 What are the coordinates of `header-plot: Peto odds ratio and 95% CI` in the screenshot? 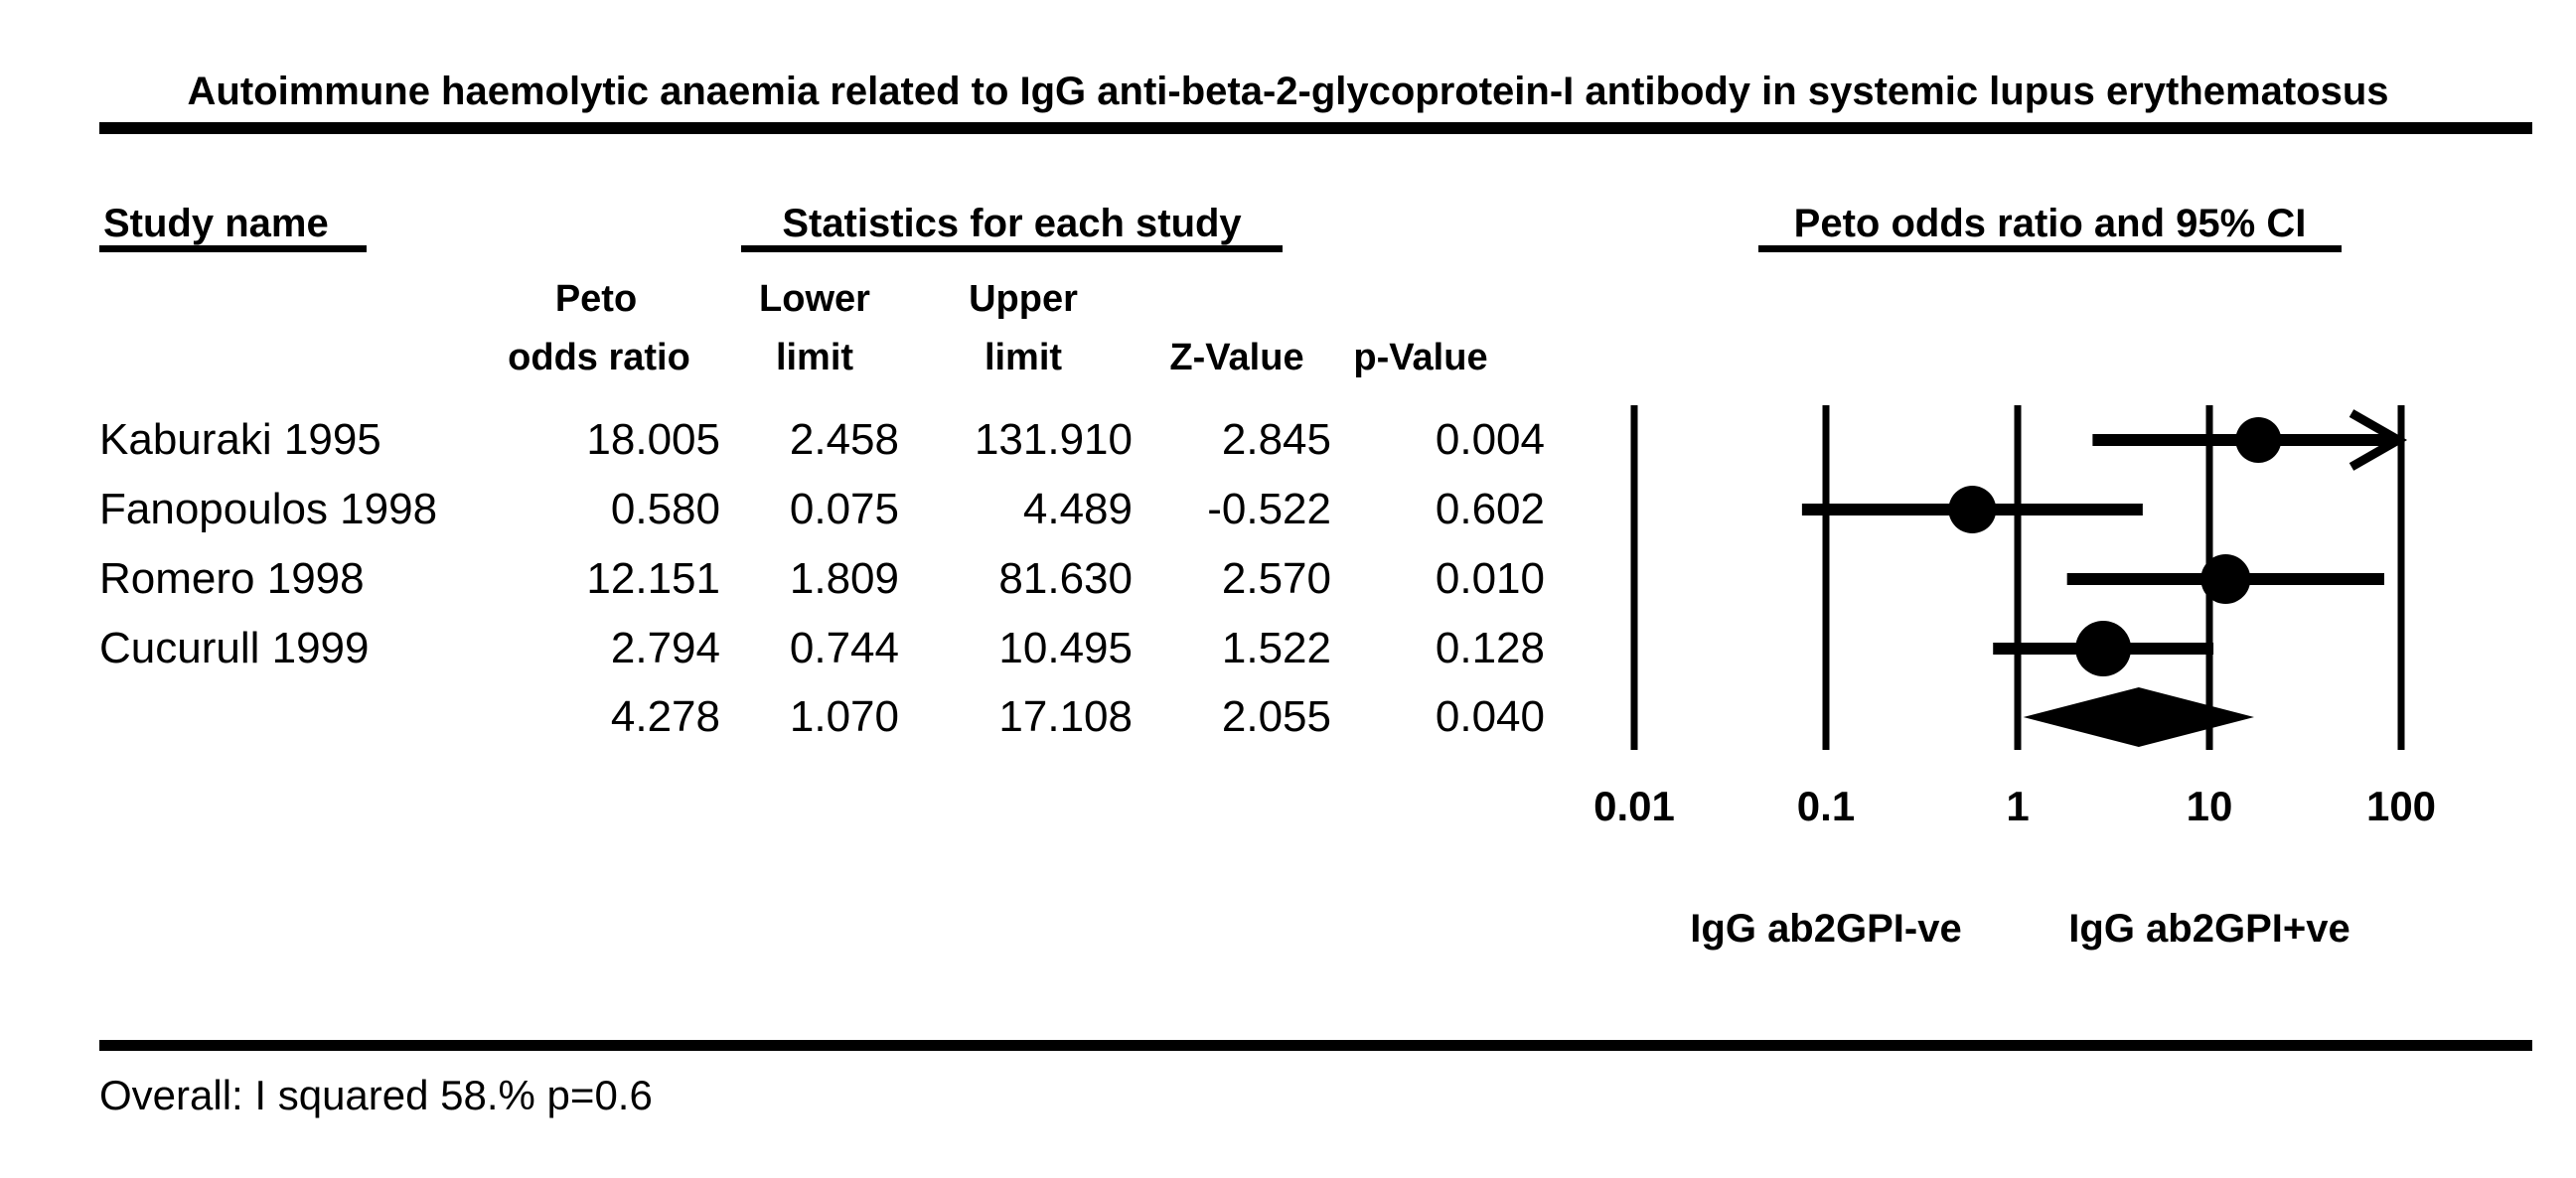 It's located at (2050, 223).